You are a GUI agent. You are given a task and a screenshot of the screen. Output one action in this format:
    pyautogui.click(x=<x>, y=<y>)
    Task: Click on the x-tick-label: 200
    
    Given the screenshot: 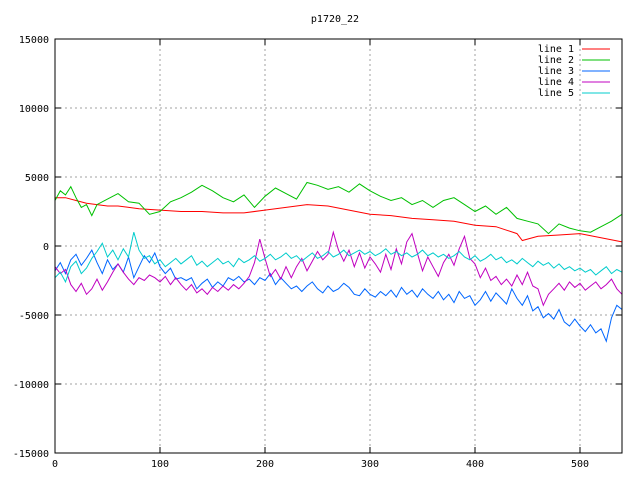 What is the action you would take?
    pyautogui.click(x=265, y=464)
    